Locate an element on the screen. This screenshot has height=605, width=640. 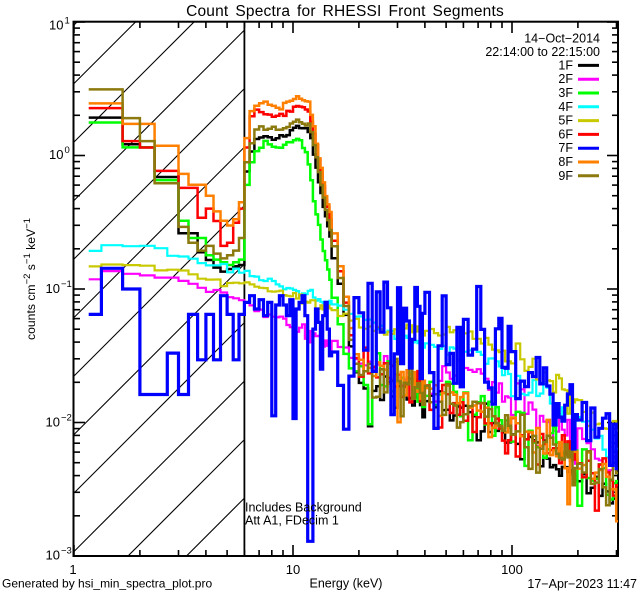
svg-text: 0 is located at coordinates (67, 150).